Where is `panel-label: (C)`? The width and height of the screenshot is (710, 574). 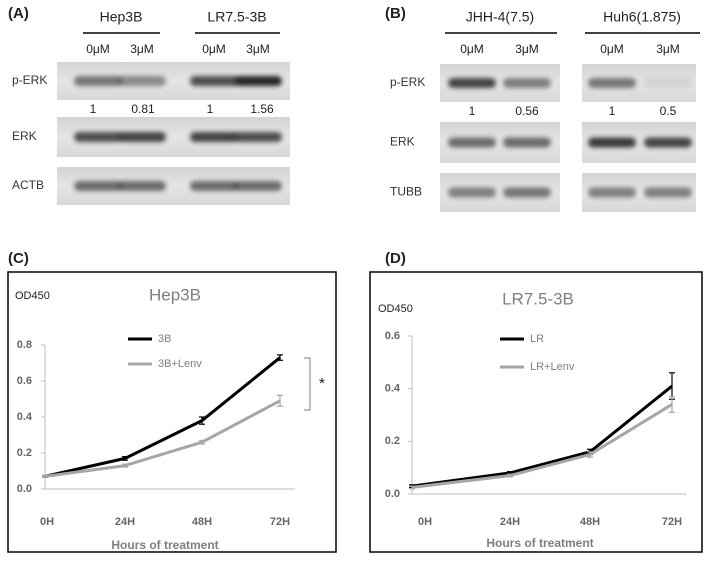 panel-label: (C) is located at coordinates (18, 258).